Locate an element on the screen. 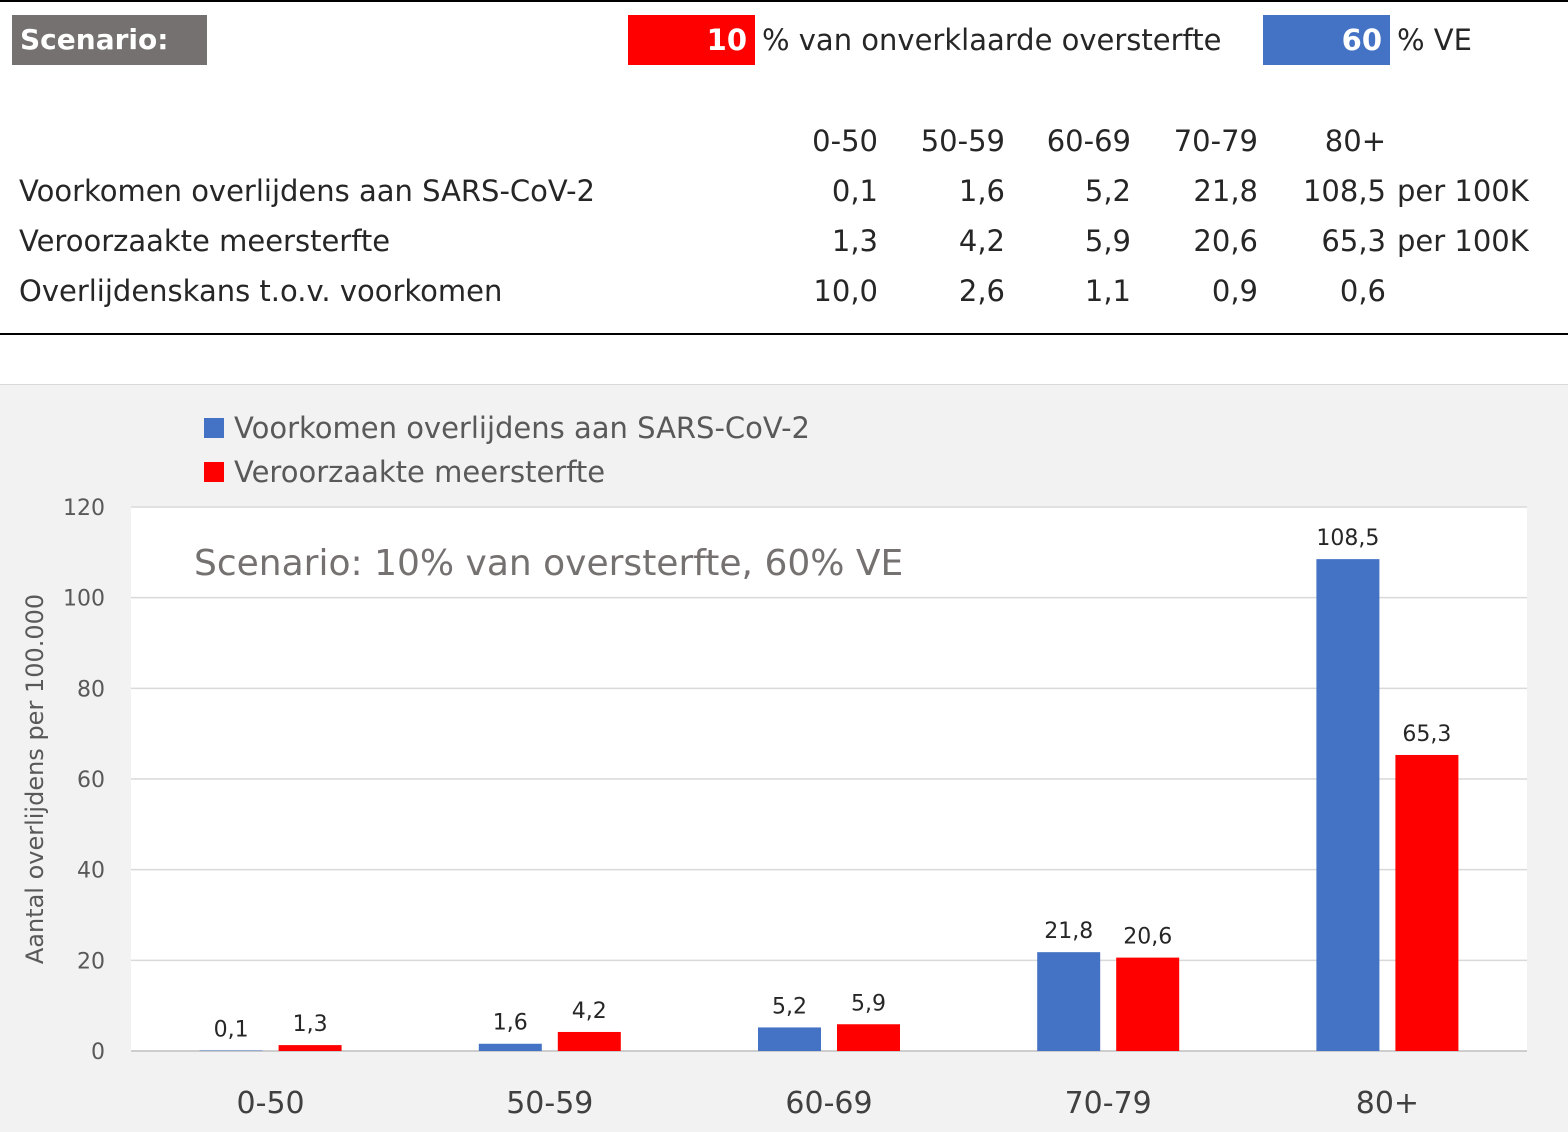  table-cell: 5,9 is located at coordinates (1107, 241).